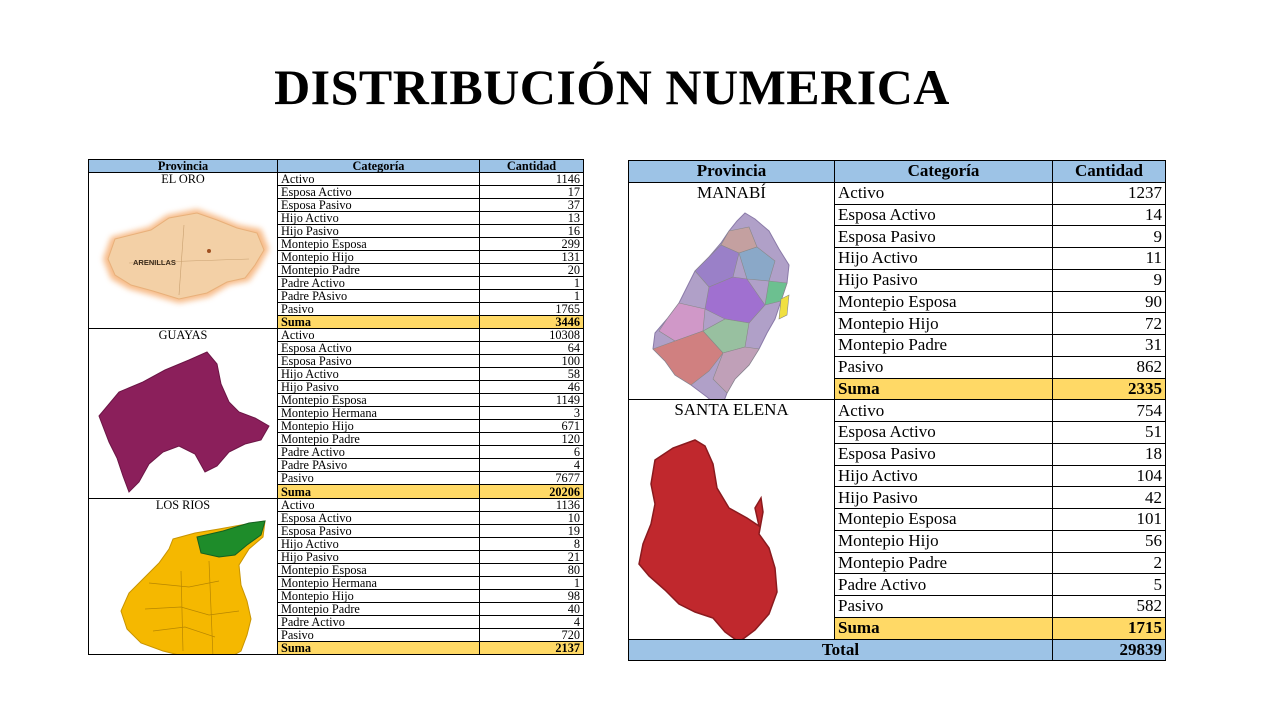 This screenshot has height=720, width=1280. What do you see at coordinates (531, 374) in the screenshot?
I see `quantity-cell: 58` at bounding box center [531, 374].